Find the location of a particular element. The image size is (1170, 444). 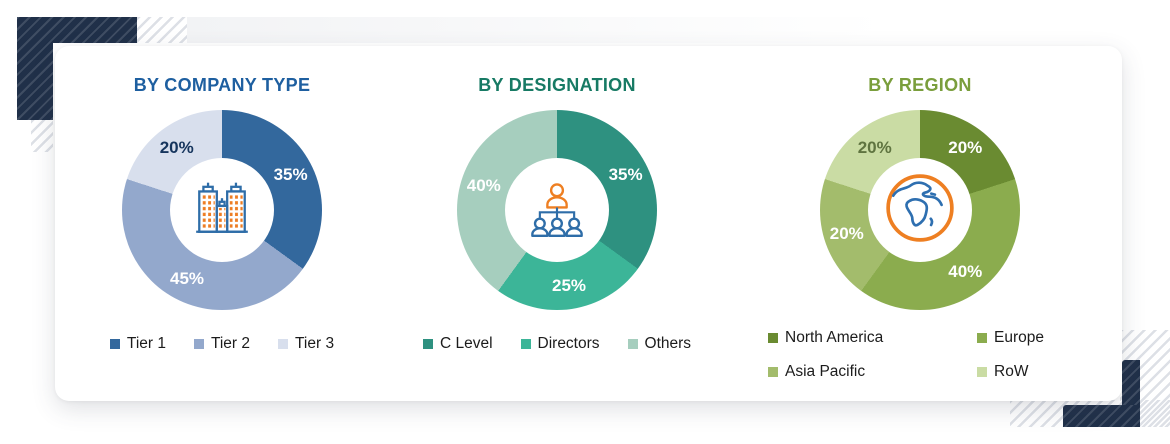

legend-item: C Level is located at coordinates (457, 344).